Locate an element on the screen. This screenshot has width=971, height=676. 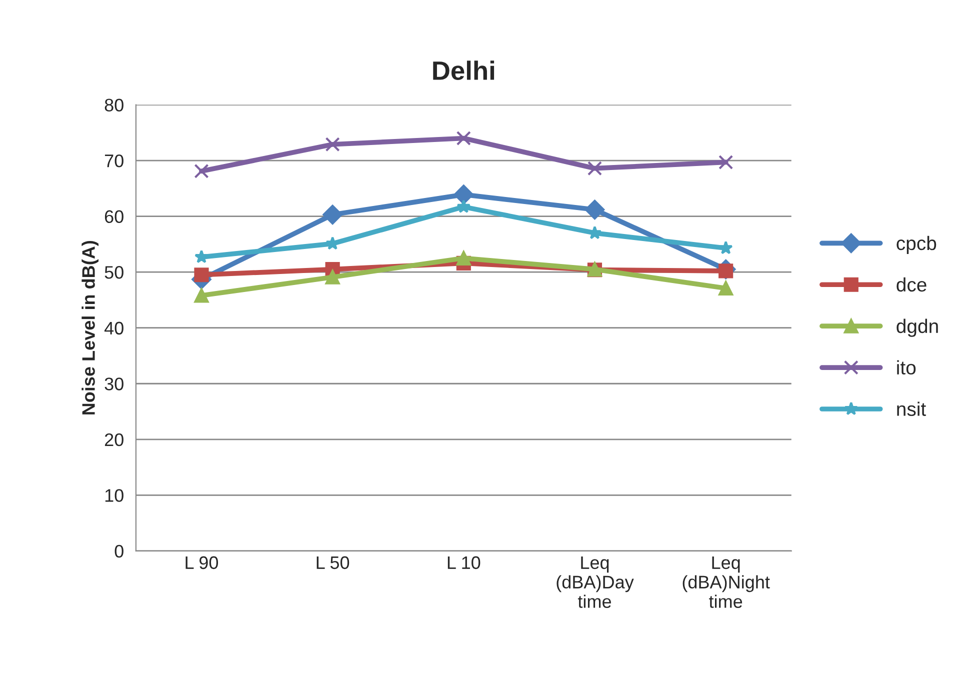
x-tick-label: L 50 is located at coordinates (333, 563).